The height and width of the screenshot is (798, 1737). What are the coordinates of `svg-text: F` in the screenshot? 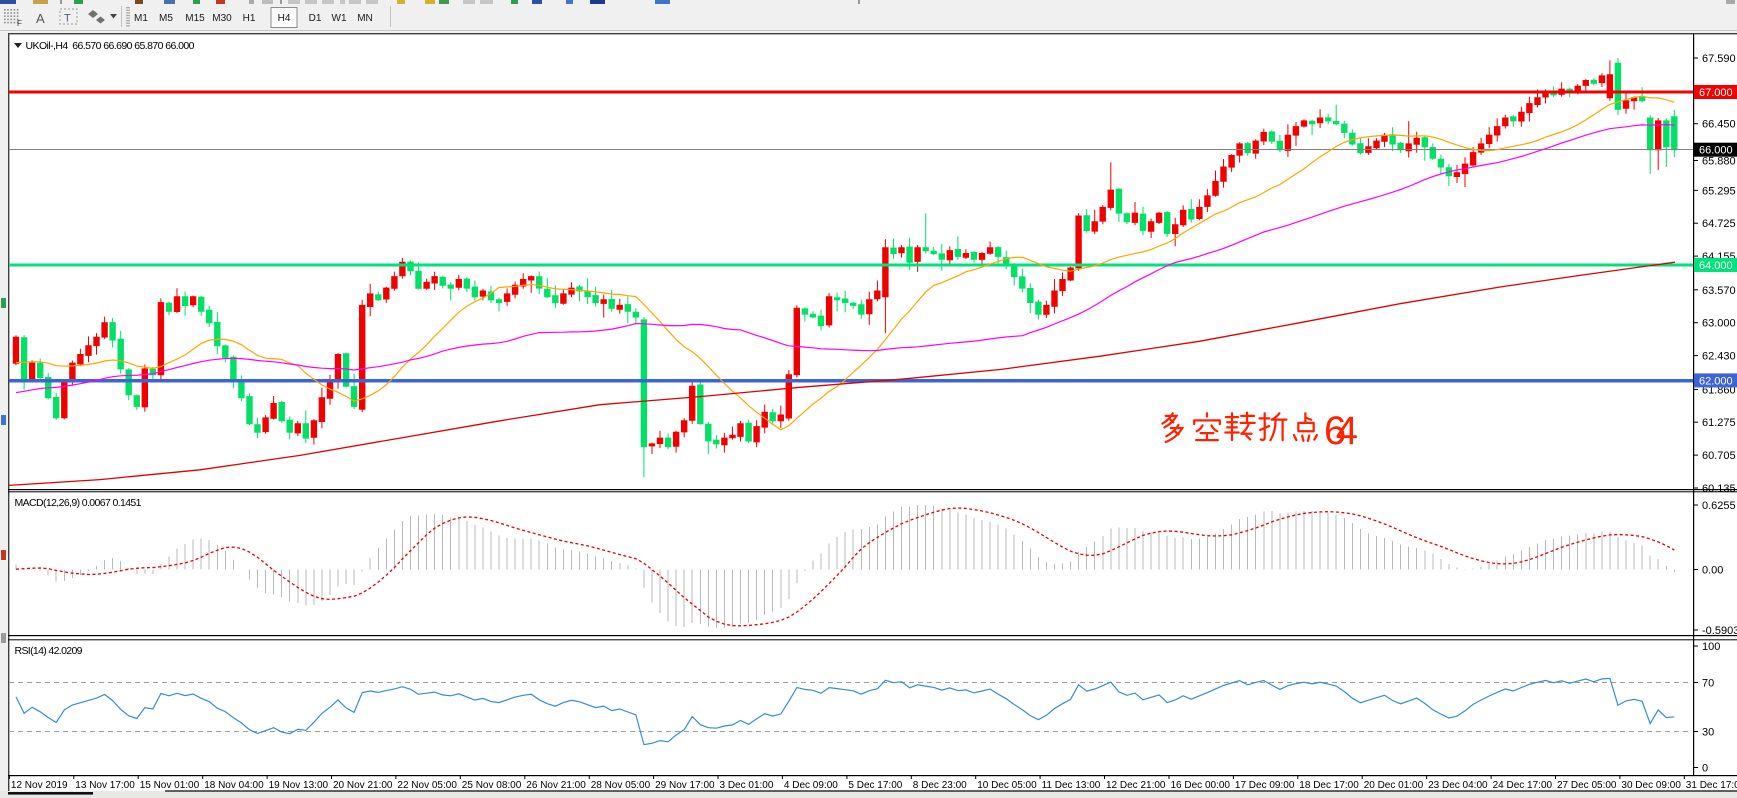 It's located at (19, 23).